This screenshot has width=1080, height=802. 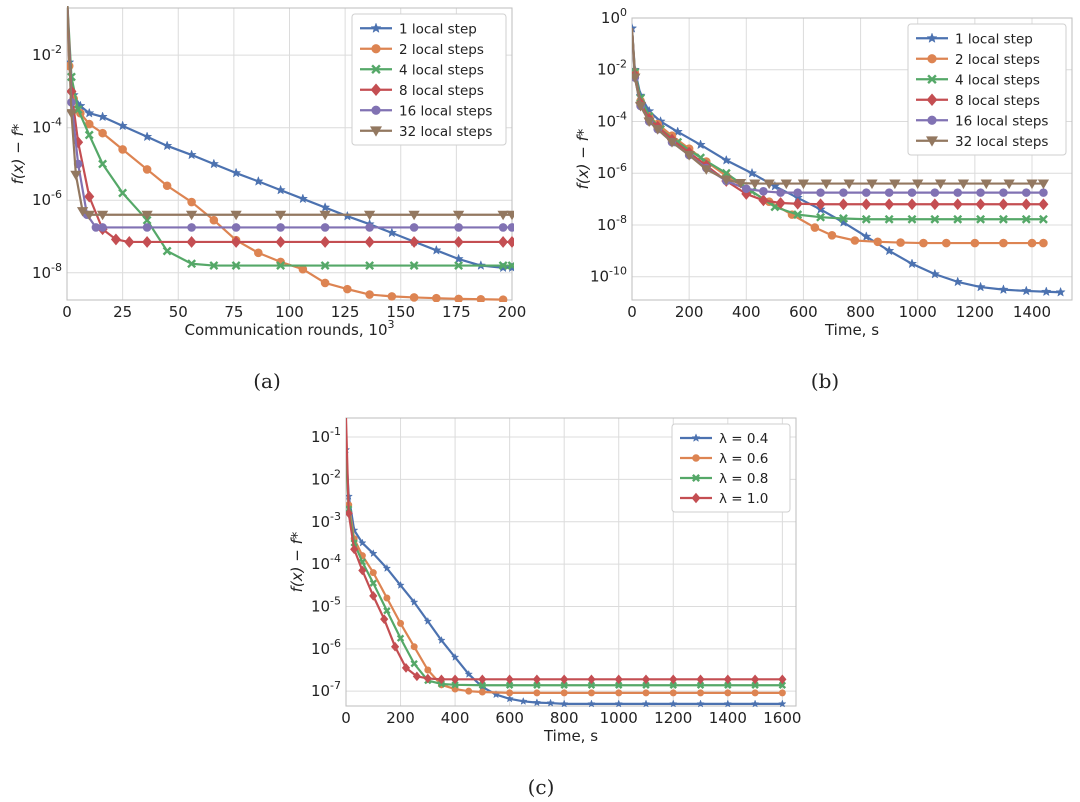 What do you see at coordinates (673, 718) in the screenshot?
I see `x-tick-label: 1200` at bounding box center [673, 718].